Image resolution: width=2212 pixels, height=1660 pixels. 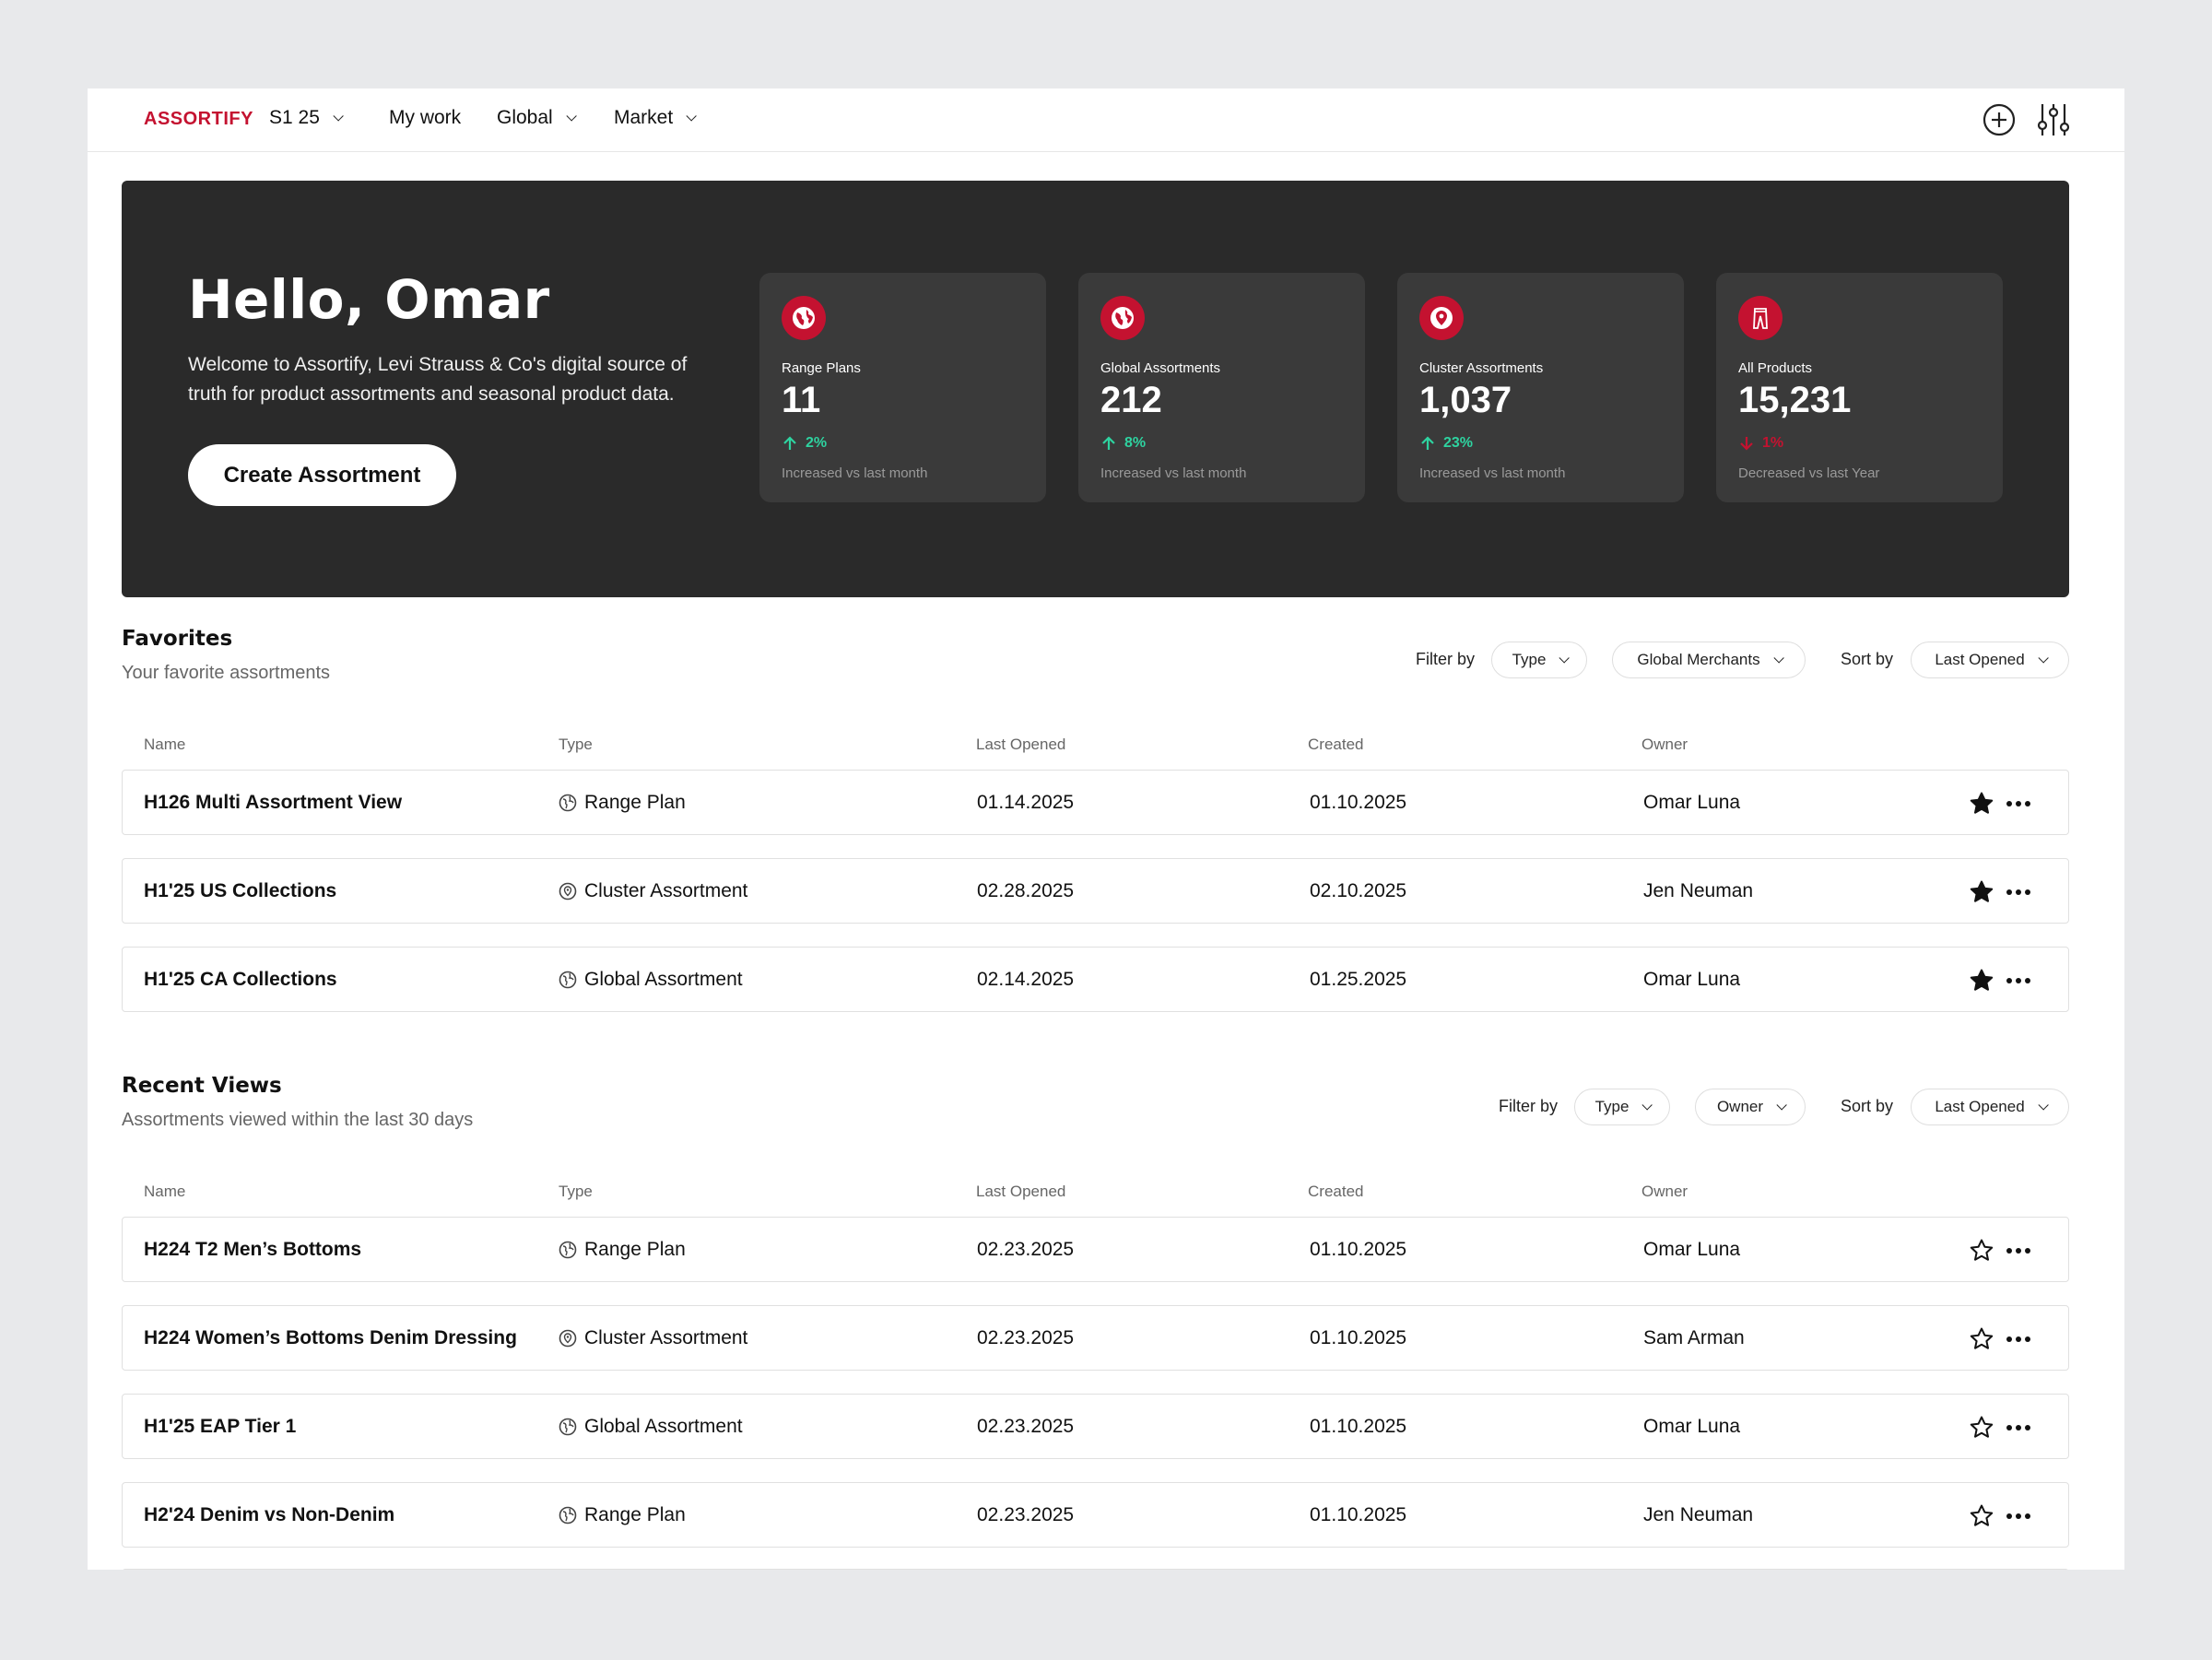 What do you see at coordinates (369, 299) in the screenshot?
I see `greeting: Hello, Omar` at bounding box center [369, 299].